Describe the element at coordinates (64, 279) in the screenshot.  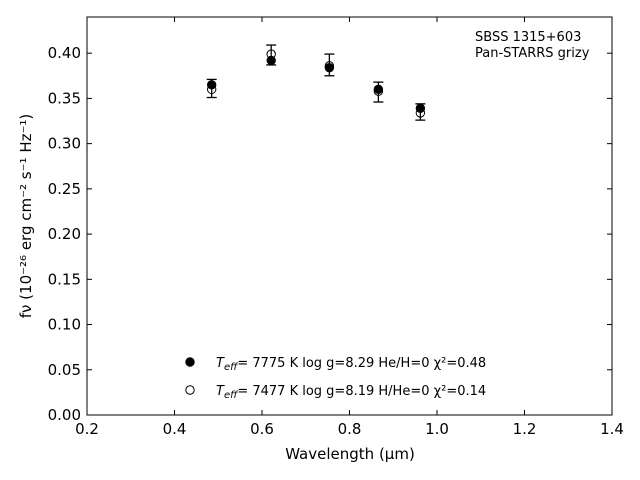
I see `y-tick-label: 0.15` at that location.